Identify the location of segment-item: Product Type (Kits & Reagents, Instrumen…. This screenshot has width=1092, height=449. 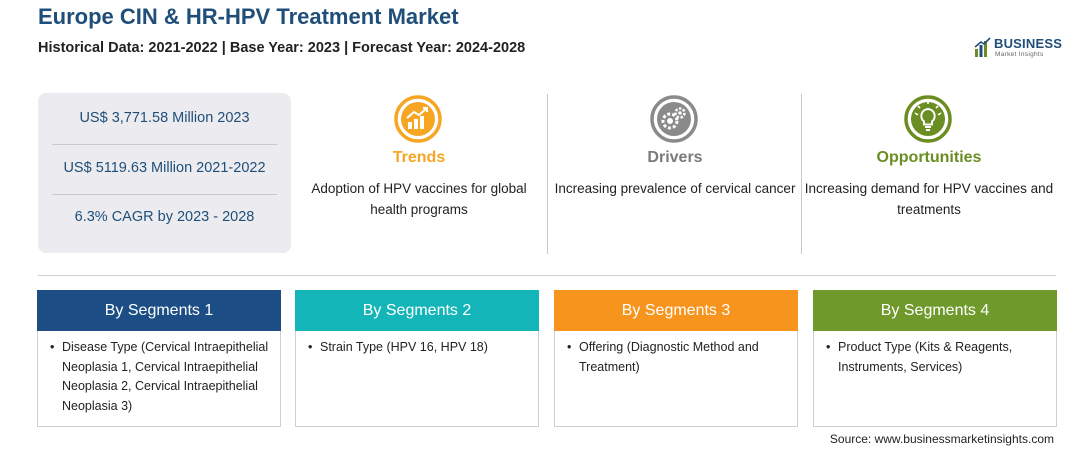
(937, 357).